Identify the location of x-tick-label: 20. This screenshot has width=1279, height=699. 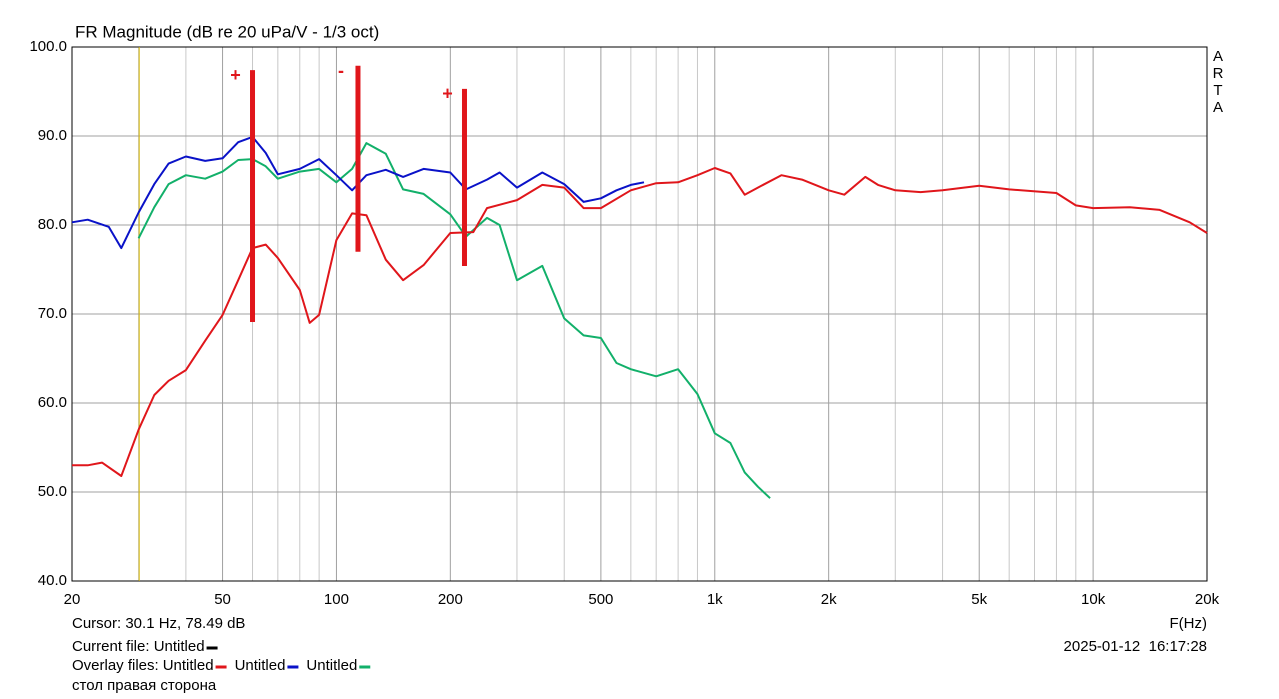
(72, 599).